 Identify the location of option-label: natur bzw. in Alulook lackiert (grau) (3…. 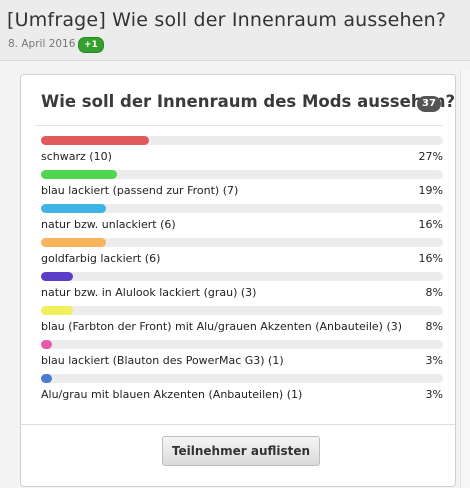
(149, 292).